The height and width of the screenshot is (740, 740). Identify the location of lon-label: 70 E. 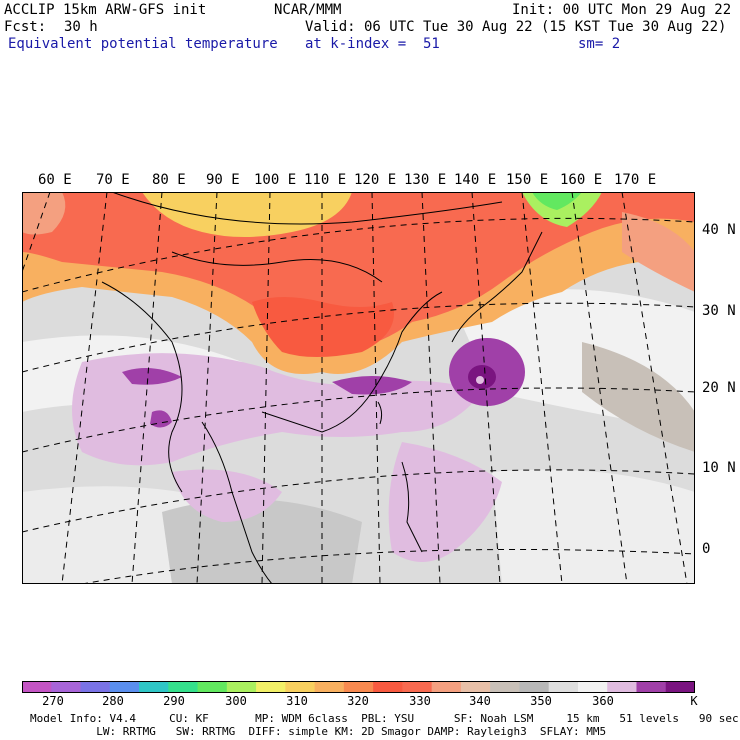
(113, 180).